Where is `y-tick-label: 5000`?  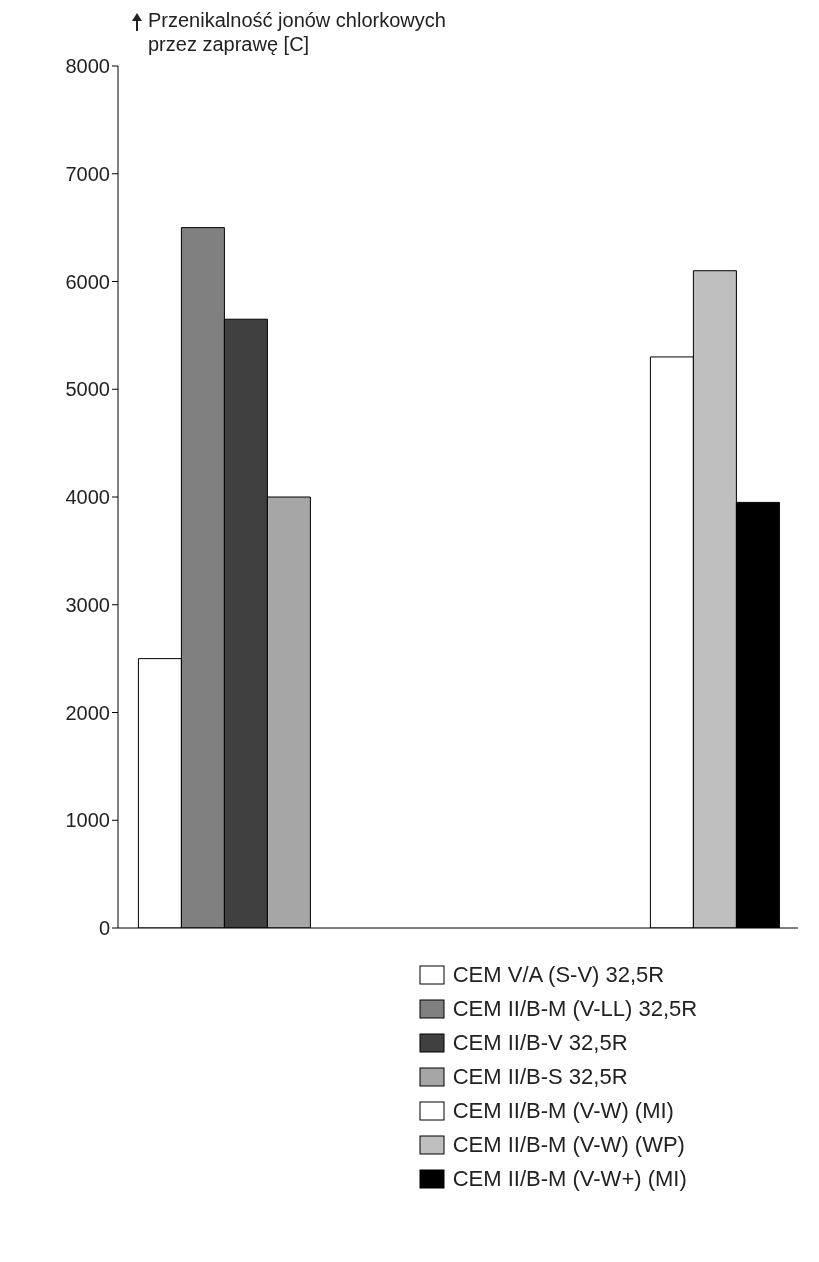
y-tick-label: 5000 is located at coordinates (87, 389).